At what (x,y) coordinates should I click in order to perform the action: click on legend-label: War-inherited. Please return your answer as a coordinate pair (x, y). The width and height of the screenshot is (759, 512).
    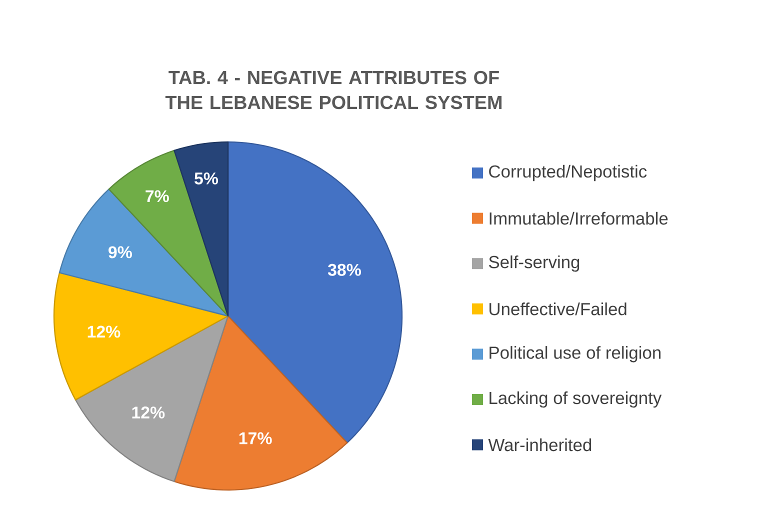
    Looking at the image, I should click on (540, 445).